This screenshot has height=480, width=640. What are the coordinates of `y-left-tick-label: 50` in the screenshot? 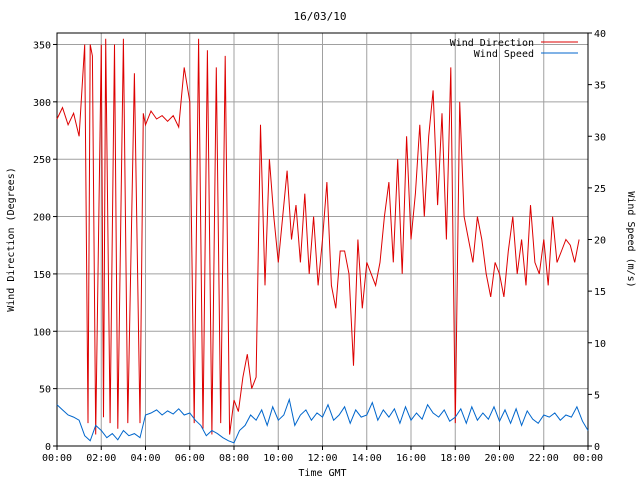 It's located at (45, 390).